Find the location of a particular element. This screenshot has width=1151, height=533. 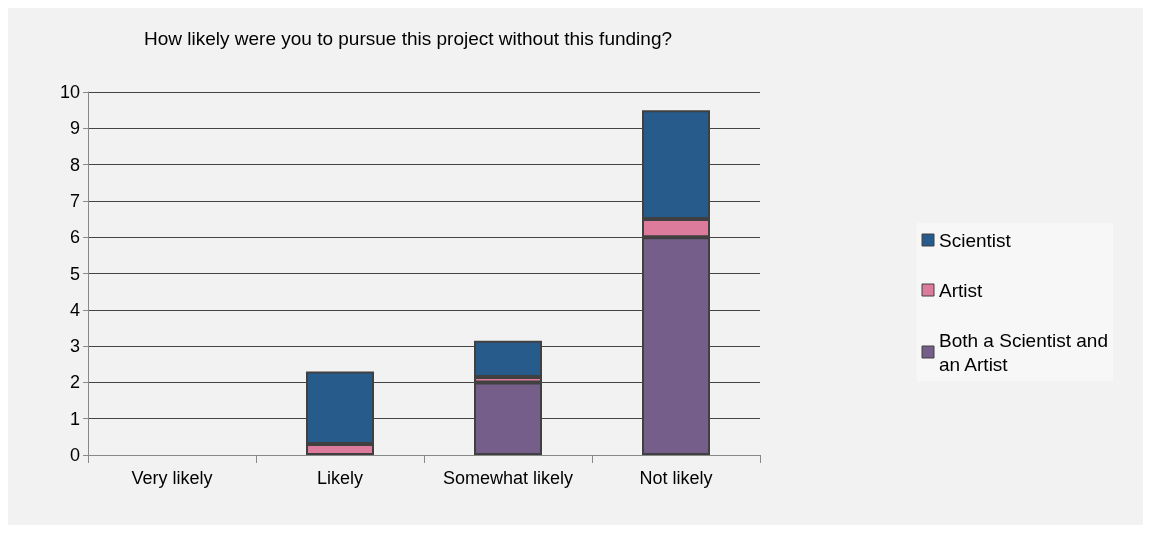

y-tick-label: 3 is located at coordinates (74, 346).